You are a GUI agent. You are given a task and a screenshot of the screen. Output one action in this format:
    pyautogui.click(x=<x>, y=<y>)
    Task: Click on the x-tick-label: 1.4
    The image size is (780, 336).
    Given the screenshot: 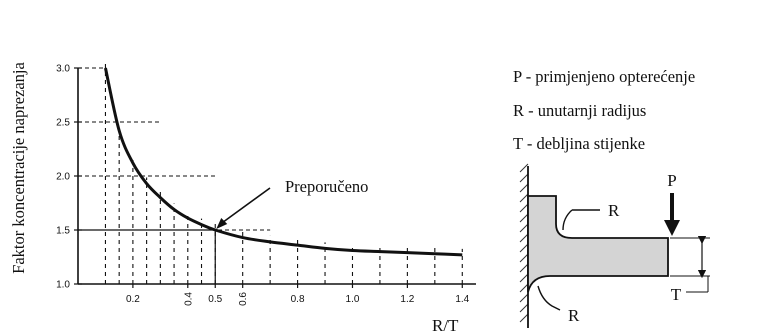 What is the action you would take?
    pyautogui.click(x=462, y=299)
    